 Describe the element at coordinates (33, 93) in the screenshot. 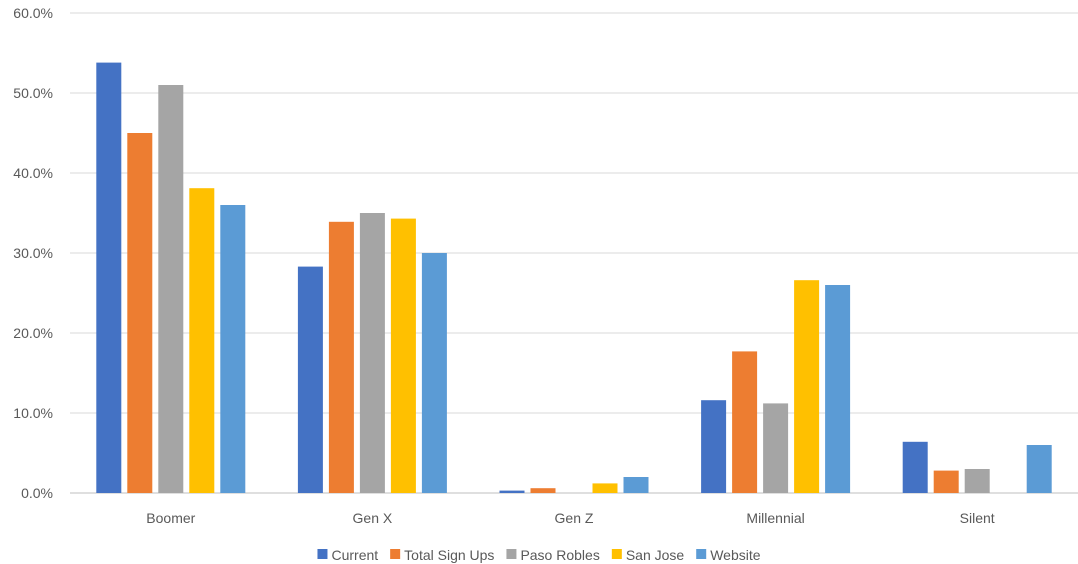

I see `y-tick-label: 50.0%` at that location.